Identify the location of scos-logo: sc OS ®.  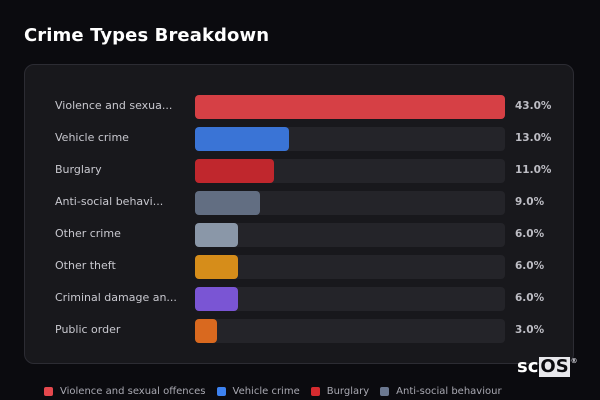
(547, 367).